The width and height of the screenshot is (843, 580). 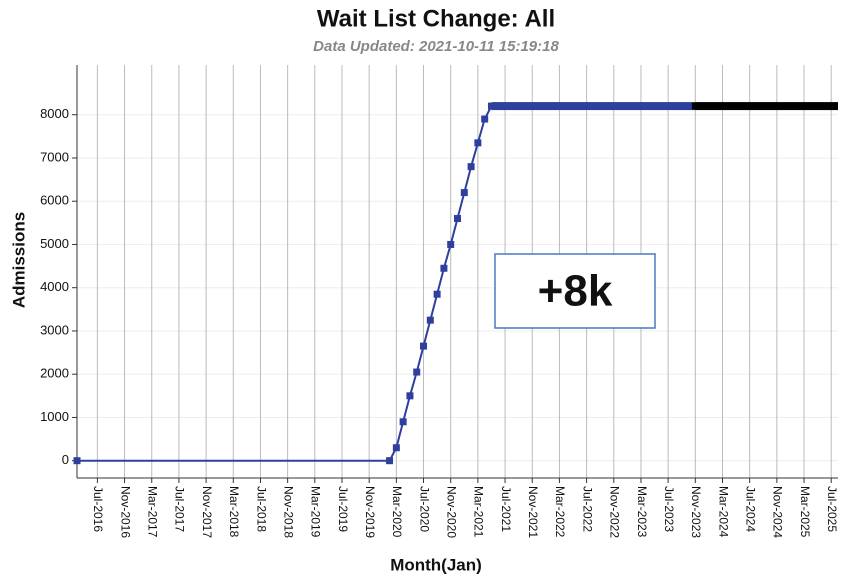 I want to click on y-tick-label: 0, so click(x=65, y=459).